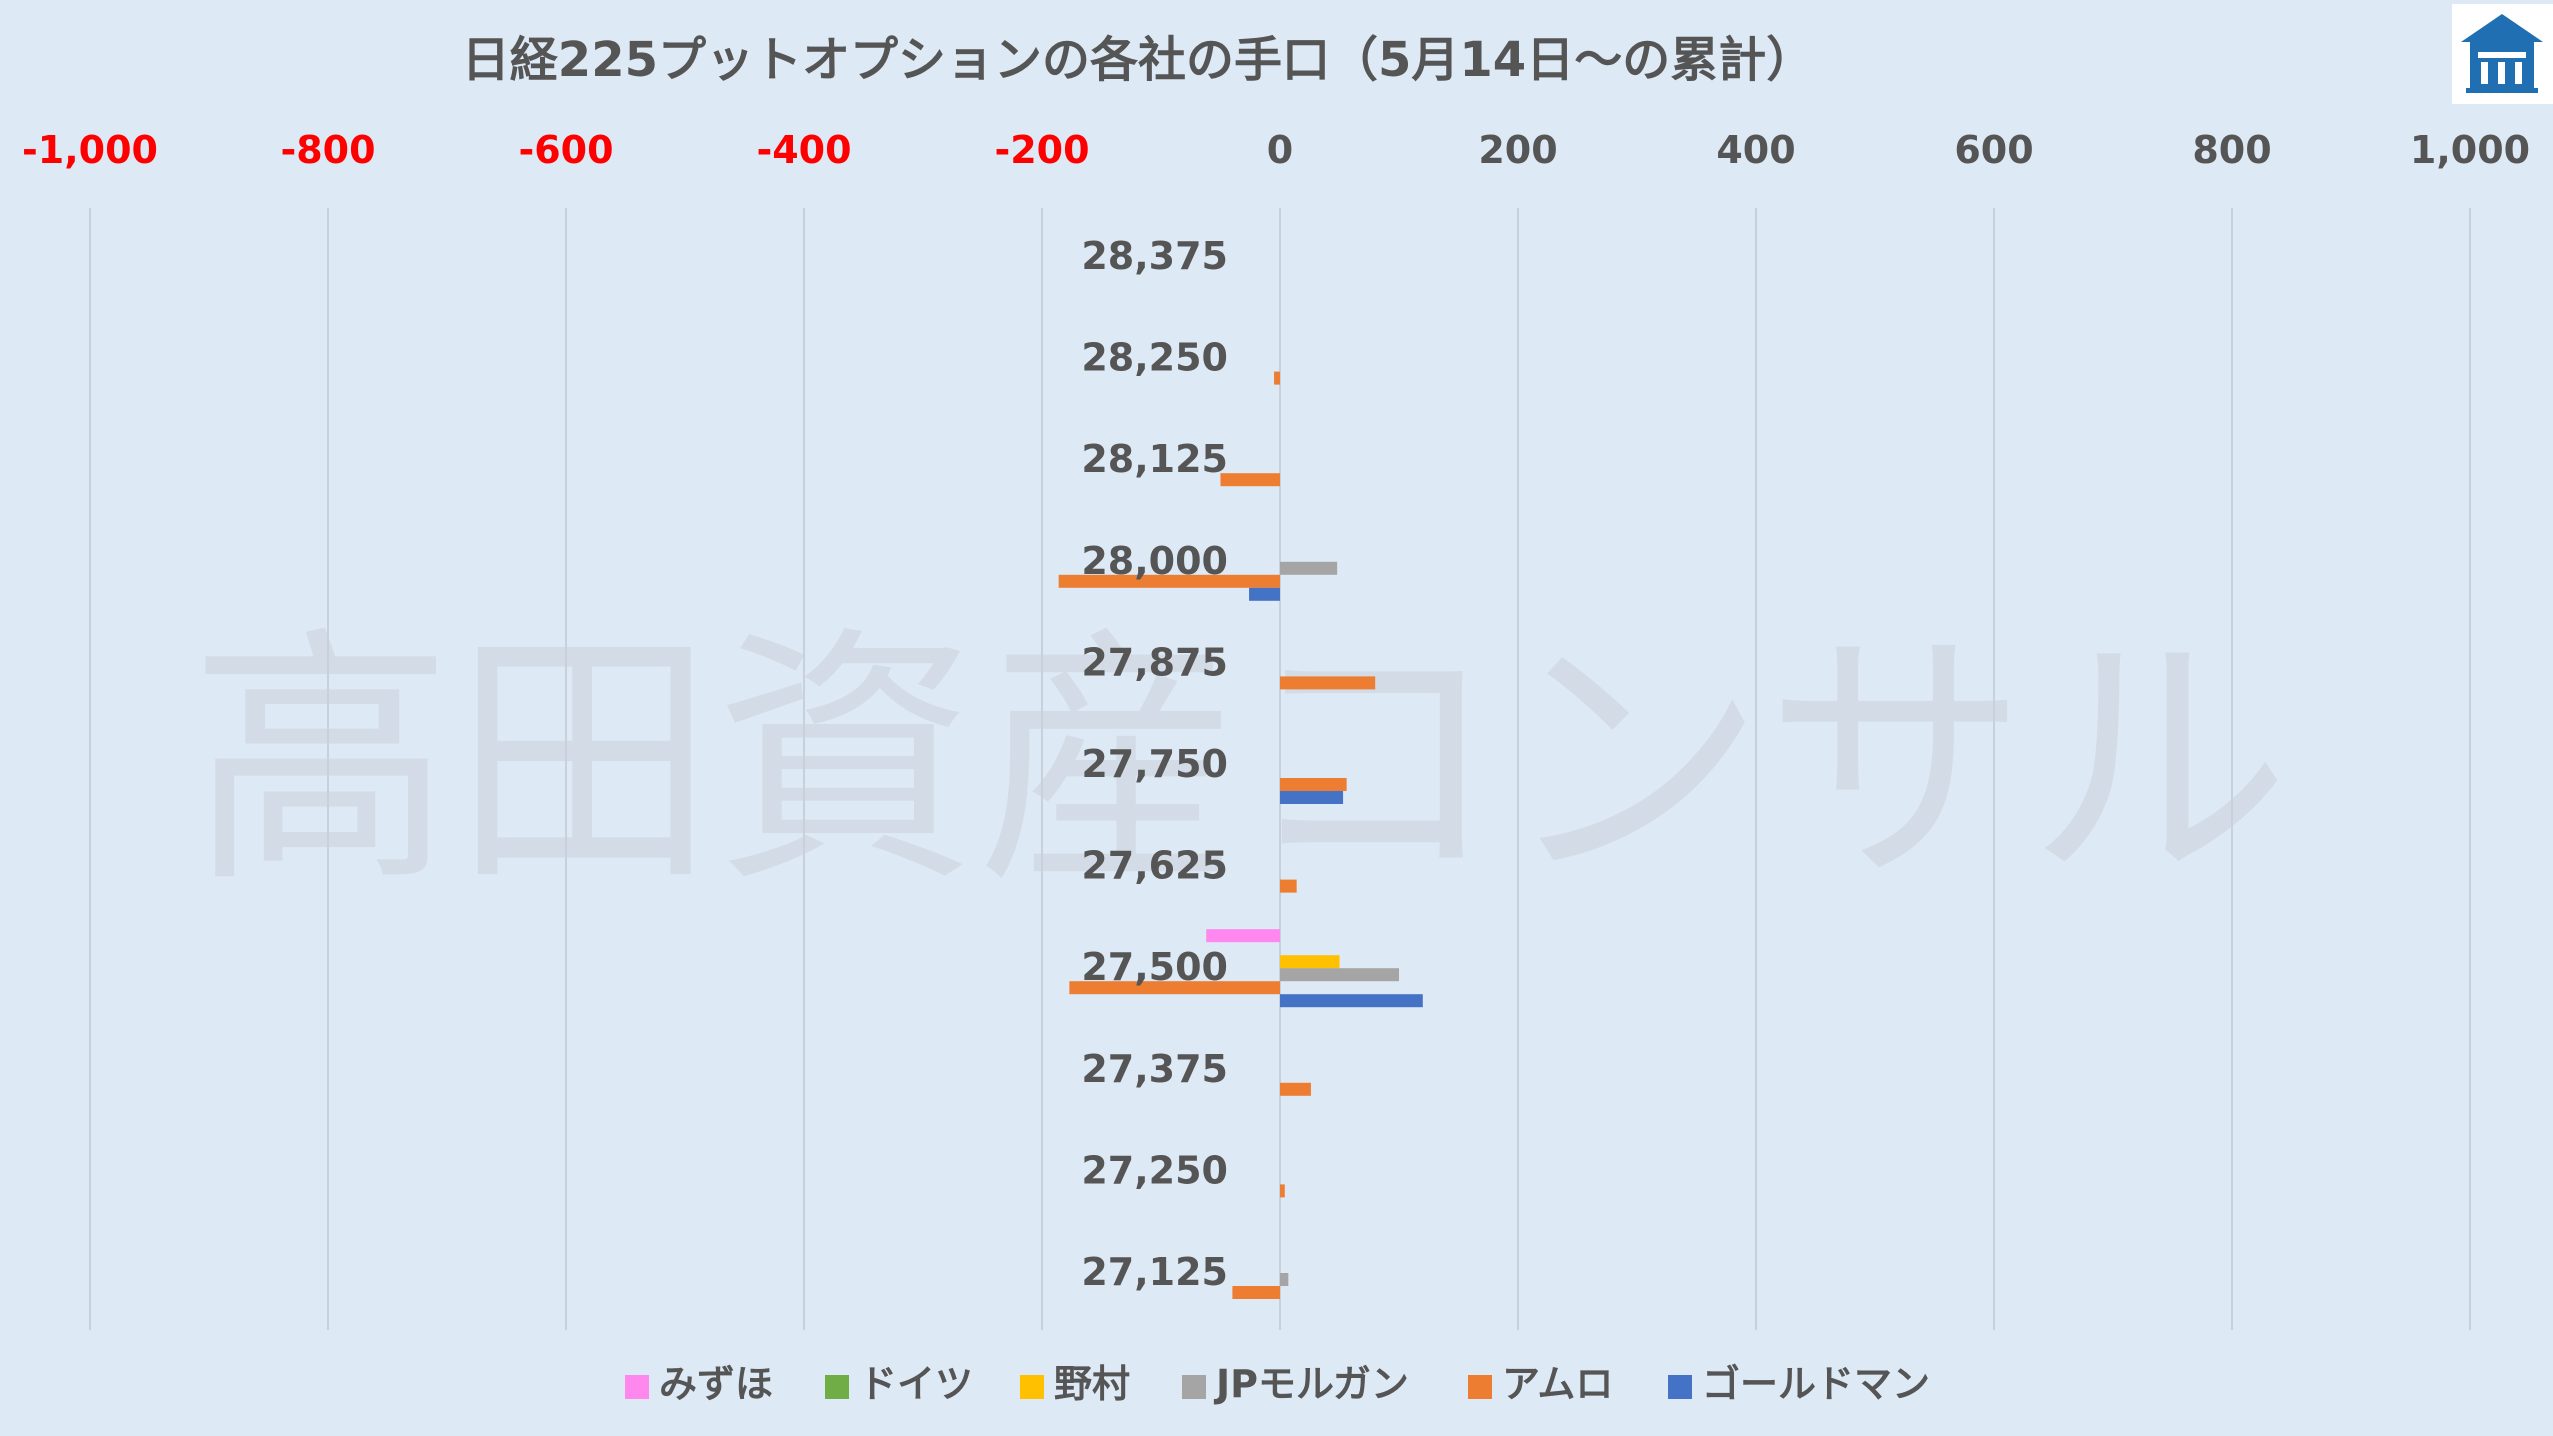  Describe the element at coordinates (1280, 150) in the screenshot. I see `x-tick-label: 0` at that location.